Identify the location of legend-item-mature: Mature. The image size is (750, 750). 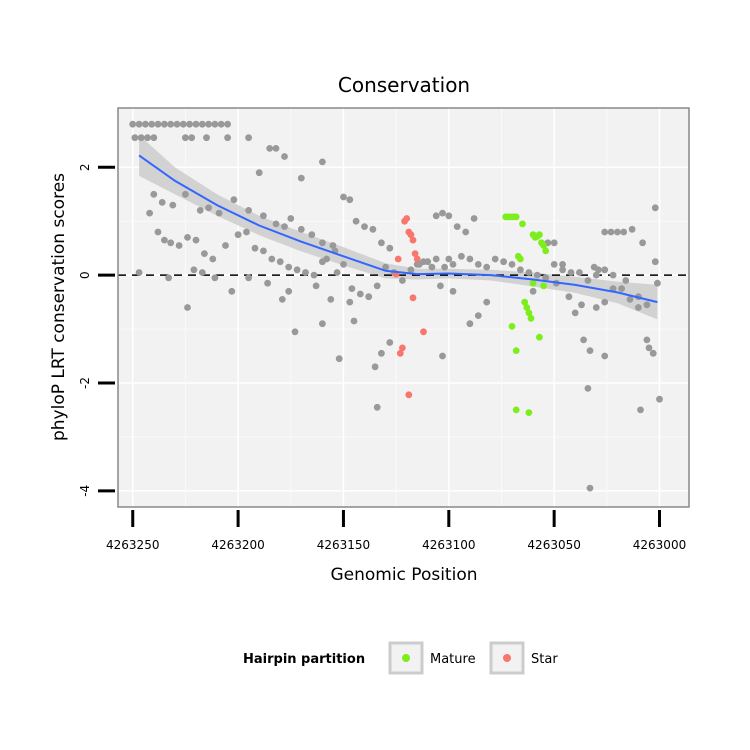
(432, 658).